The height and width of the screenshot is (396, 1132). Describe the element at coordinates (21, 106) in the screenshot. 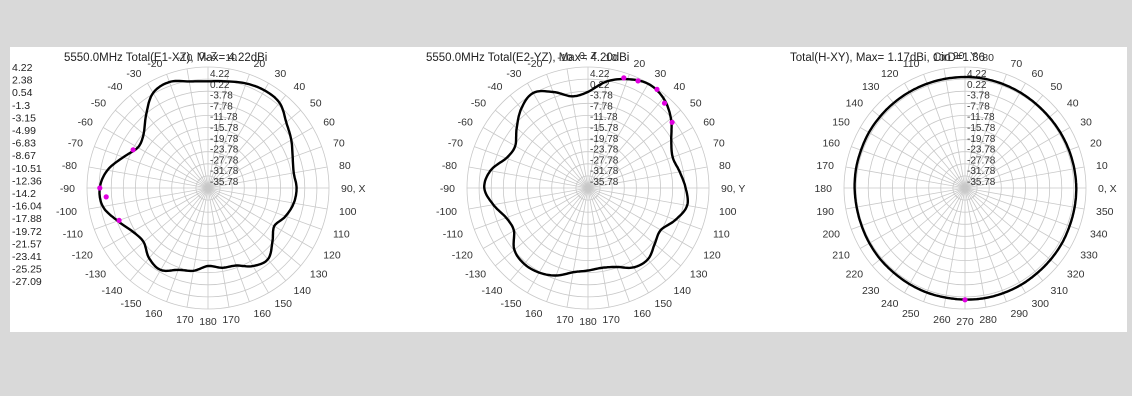

I see `legend-value: -1.3` at that location.